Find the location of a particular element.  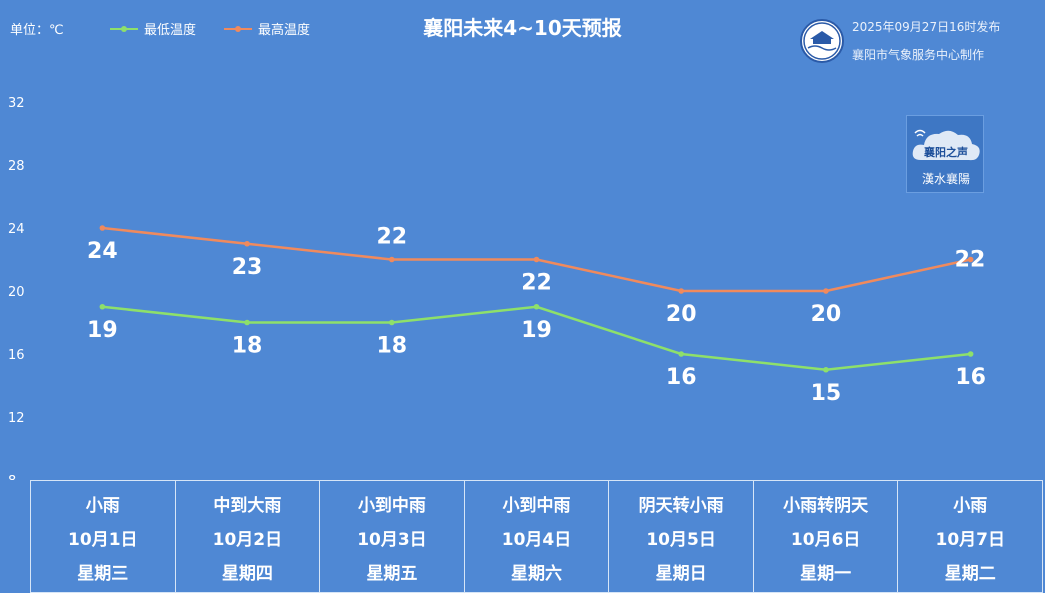

forecast-weather: 中到大雨 is located at coordinates (247, 506).